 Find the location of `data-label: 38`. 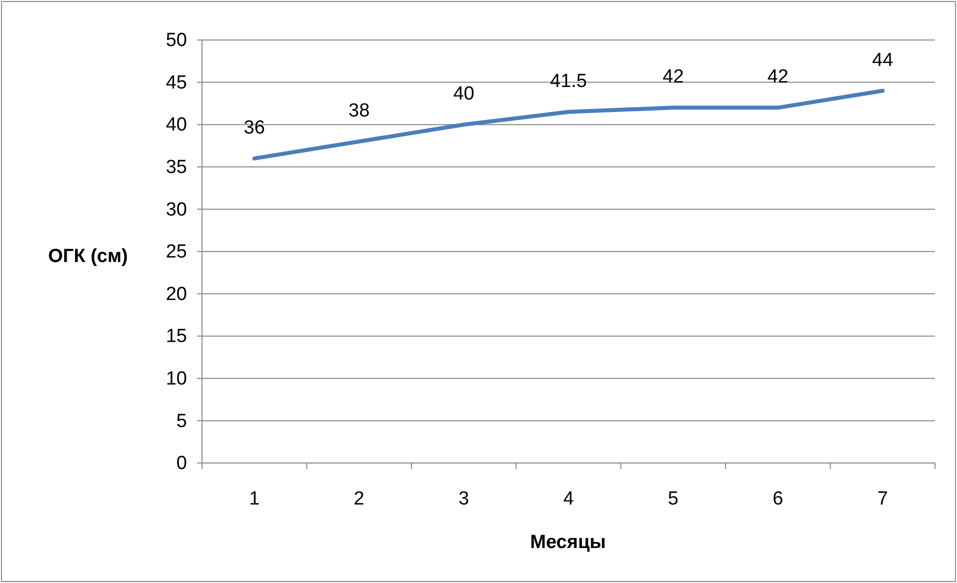

data-label: 38 is located at coordinates (359, 111).